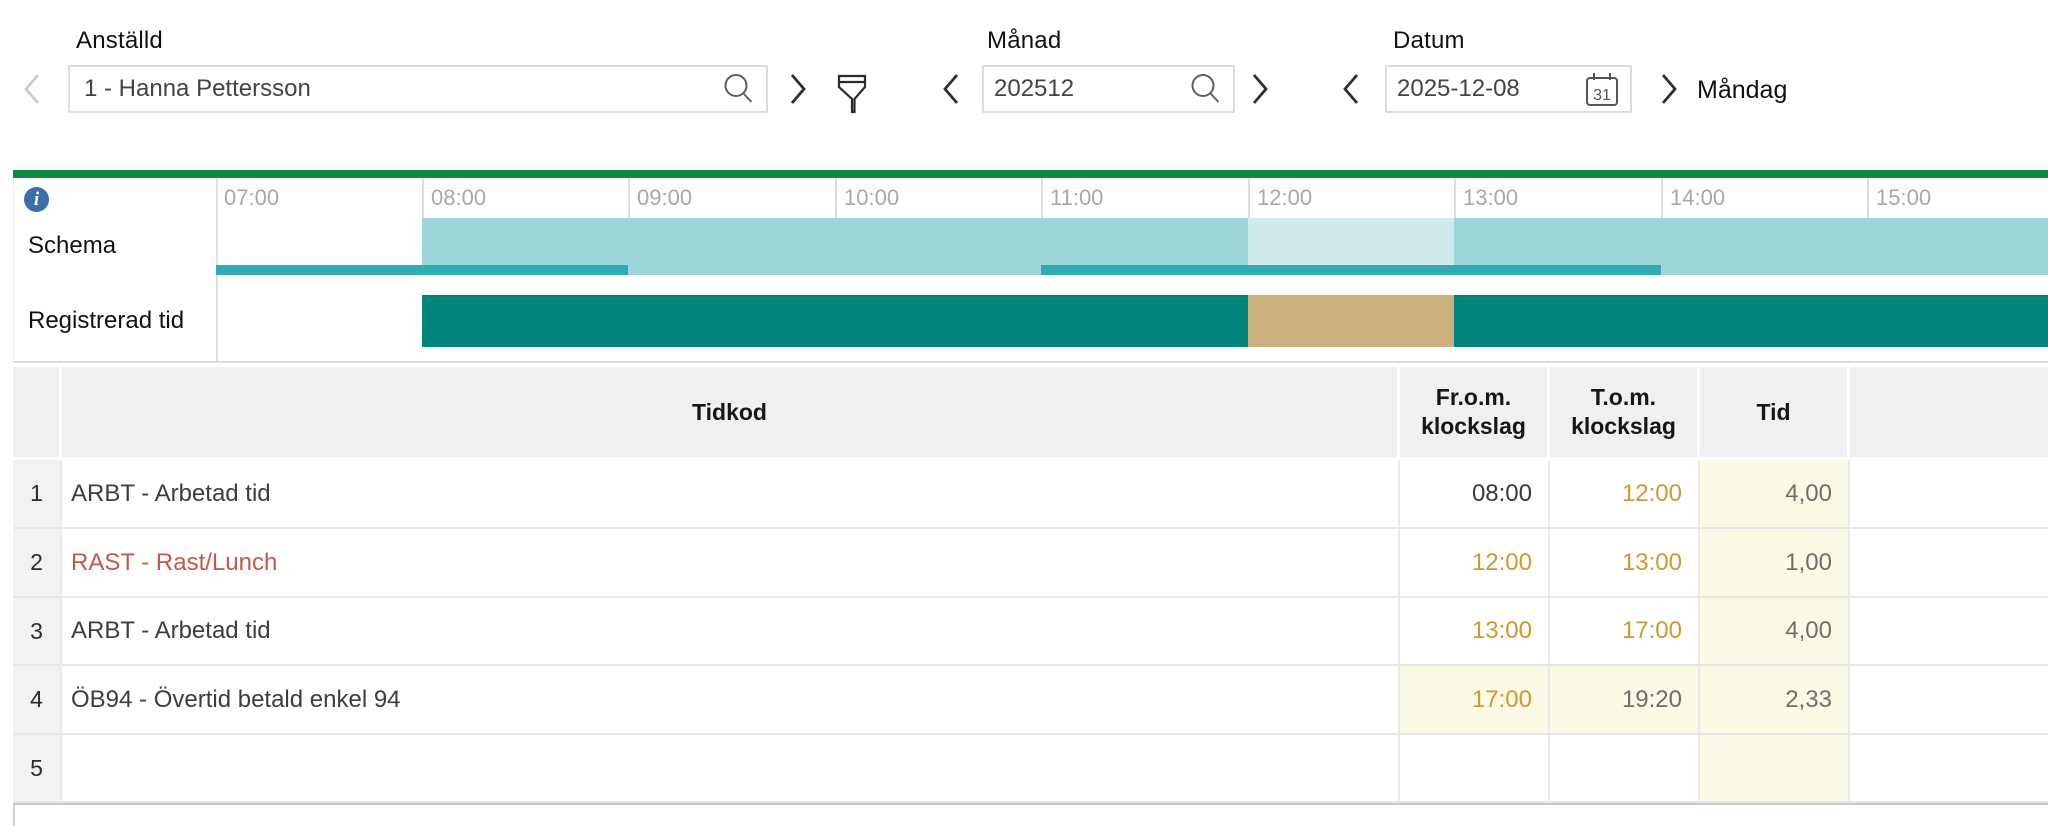  What do you see at coordinates (13, 269) in the screenshot?
I see `section-border` at bounding box center [13, 269].